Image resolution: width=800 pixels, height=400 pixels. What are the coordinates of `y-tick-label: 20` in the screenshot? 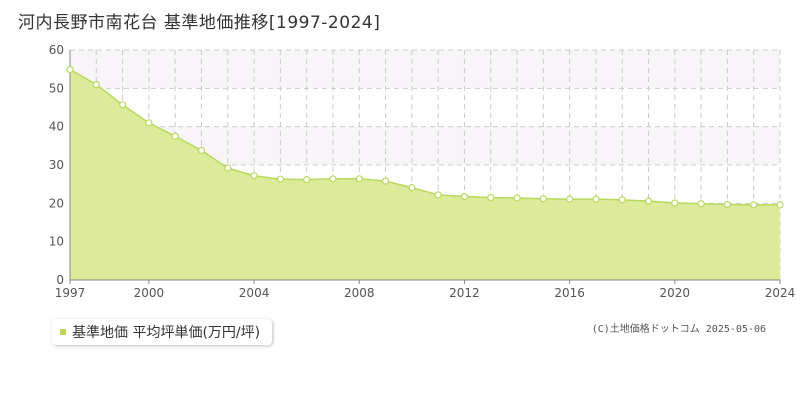 It's located at (56, 203).